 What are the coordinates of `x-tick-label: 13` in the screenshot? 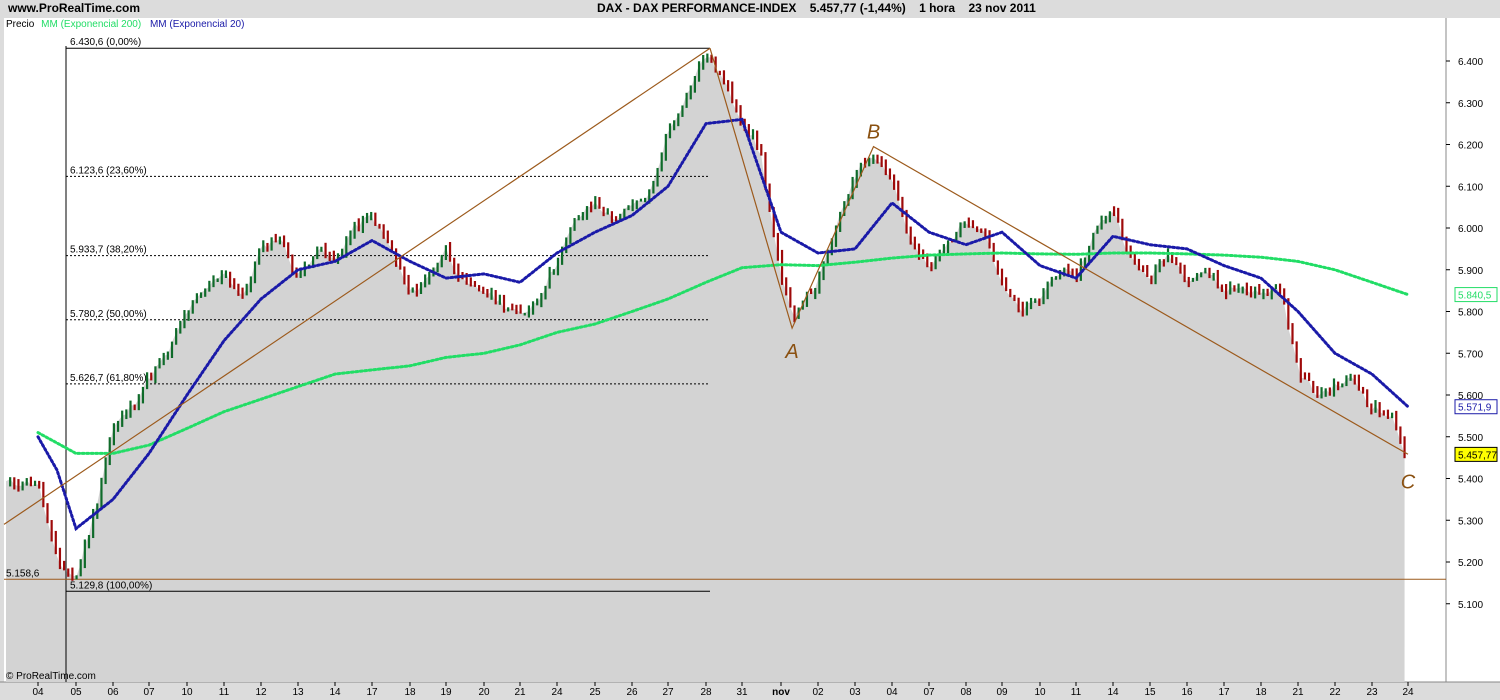 It's located at (298, 692).